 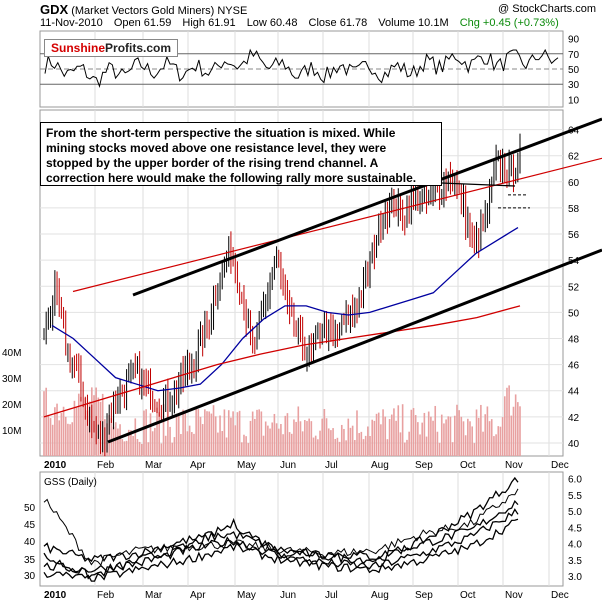 What do you see at coordinates (424, 465) in the screenshot?
I see `x-tick-label: Sep` at bounding box center [424, 465].